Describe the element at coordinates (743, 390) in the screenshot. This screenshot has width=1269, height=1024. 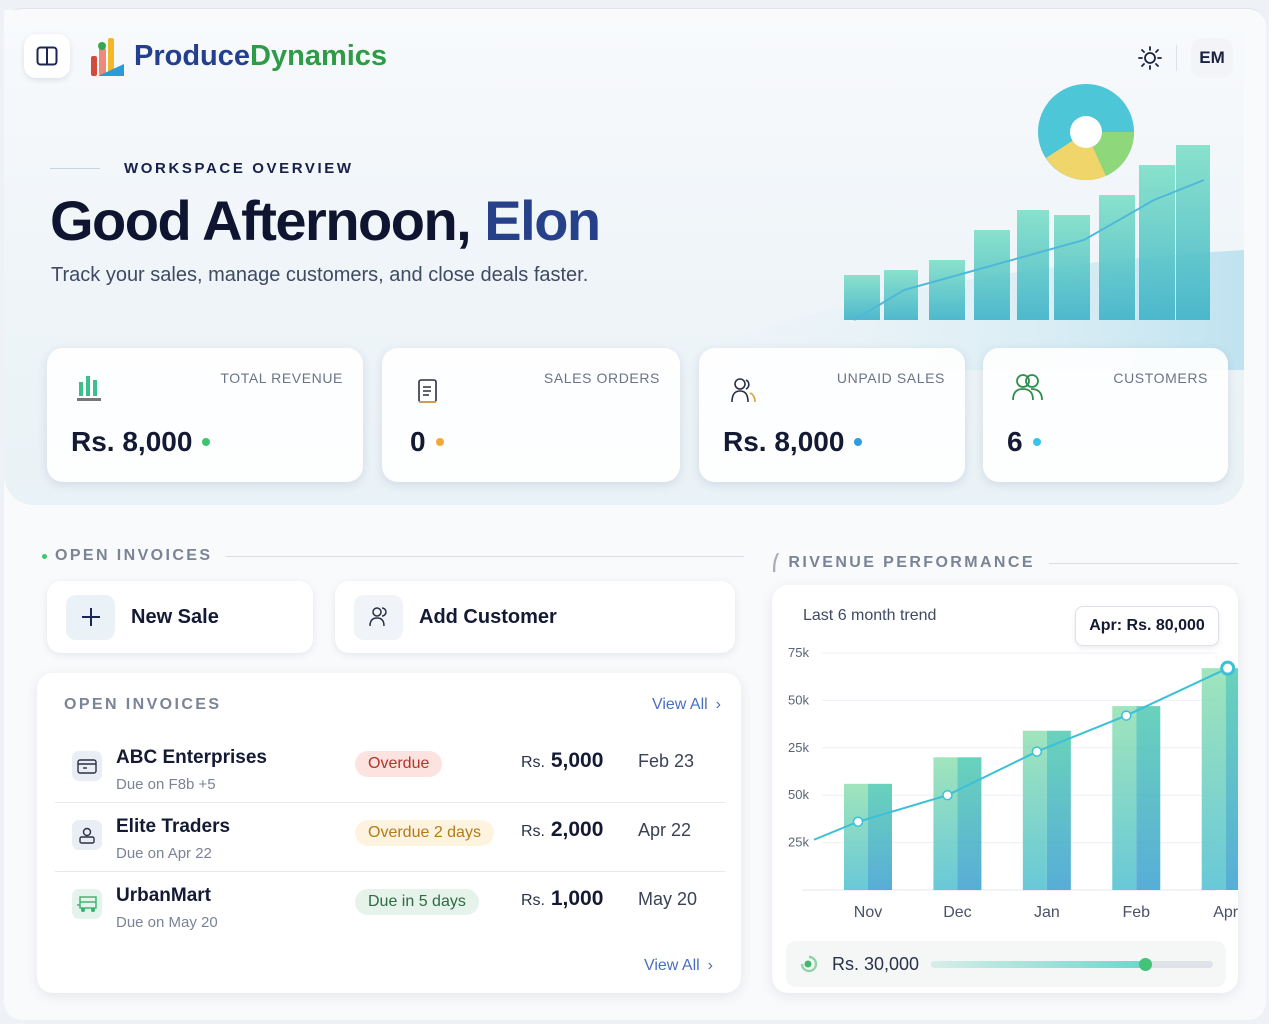
I see `users-icon` at that location.